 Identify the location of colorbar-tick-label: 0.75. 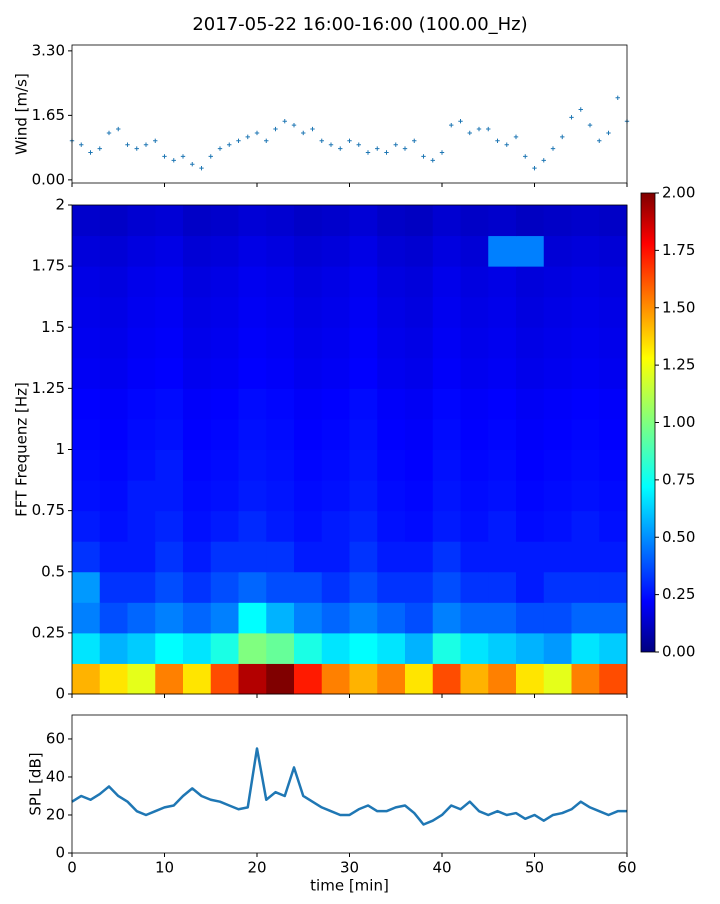
(678, 479).